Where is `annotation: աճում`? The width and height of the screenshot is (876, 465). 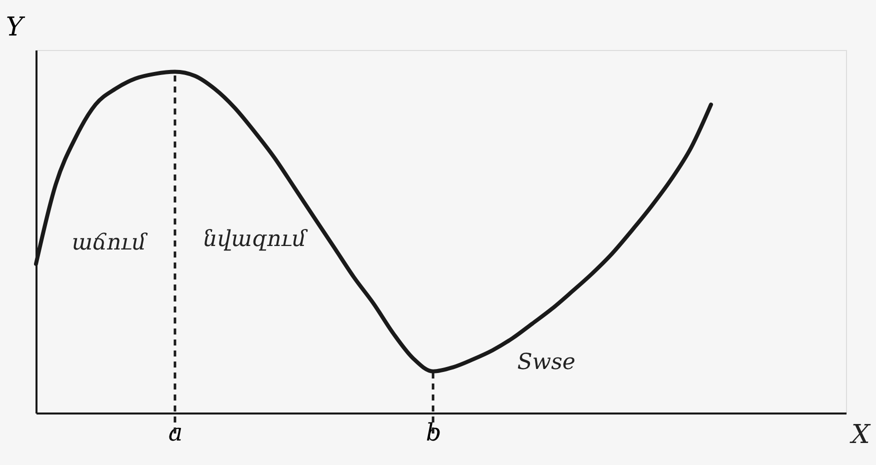
annotation: աճում is located at coordinates (110, 243).